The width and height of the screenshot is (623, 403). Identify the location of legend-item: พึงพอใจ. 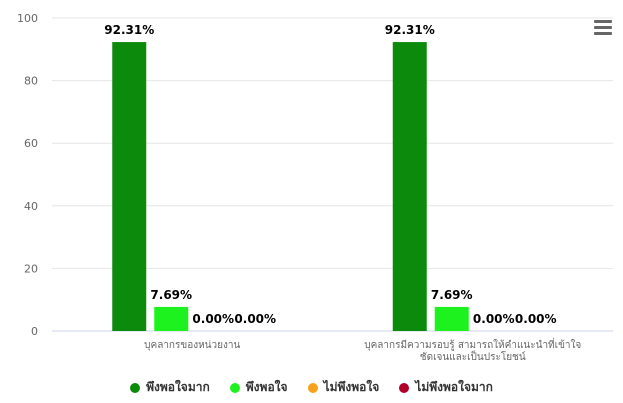
(258, 387).